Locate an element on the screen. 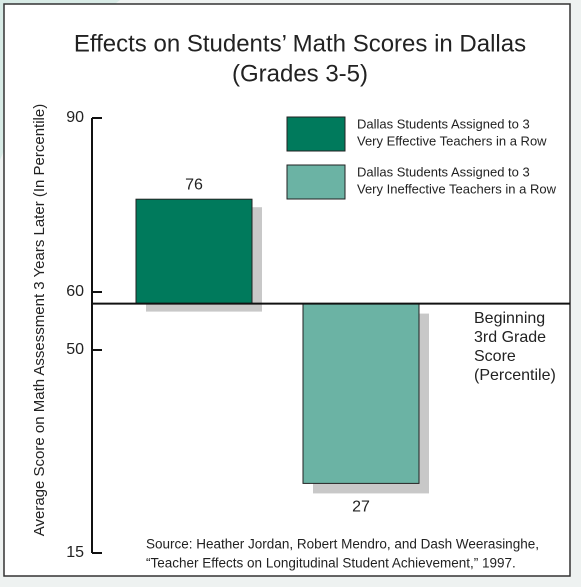 Image resolution: width=581 pixels, height=587 pixels. legend-label: Very Ineffective Teachers in a Row is located at coordinates (457, 188).